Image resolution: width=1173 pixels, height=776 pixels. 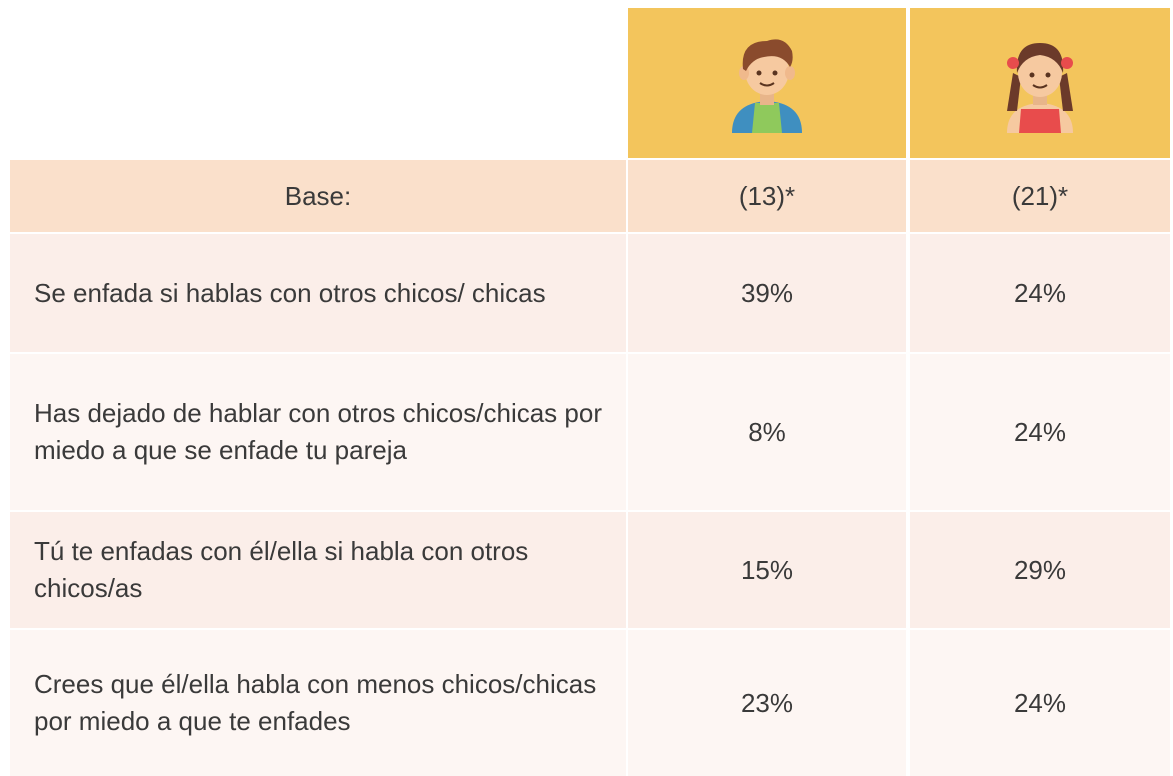 I want to click on row-label: Base:, so click(x=318, y=196).